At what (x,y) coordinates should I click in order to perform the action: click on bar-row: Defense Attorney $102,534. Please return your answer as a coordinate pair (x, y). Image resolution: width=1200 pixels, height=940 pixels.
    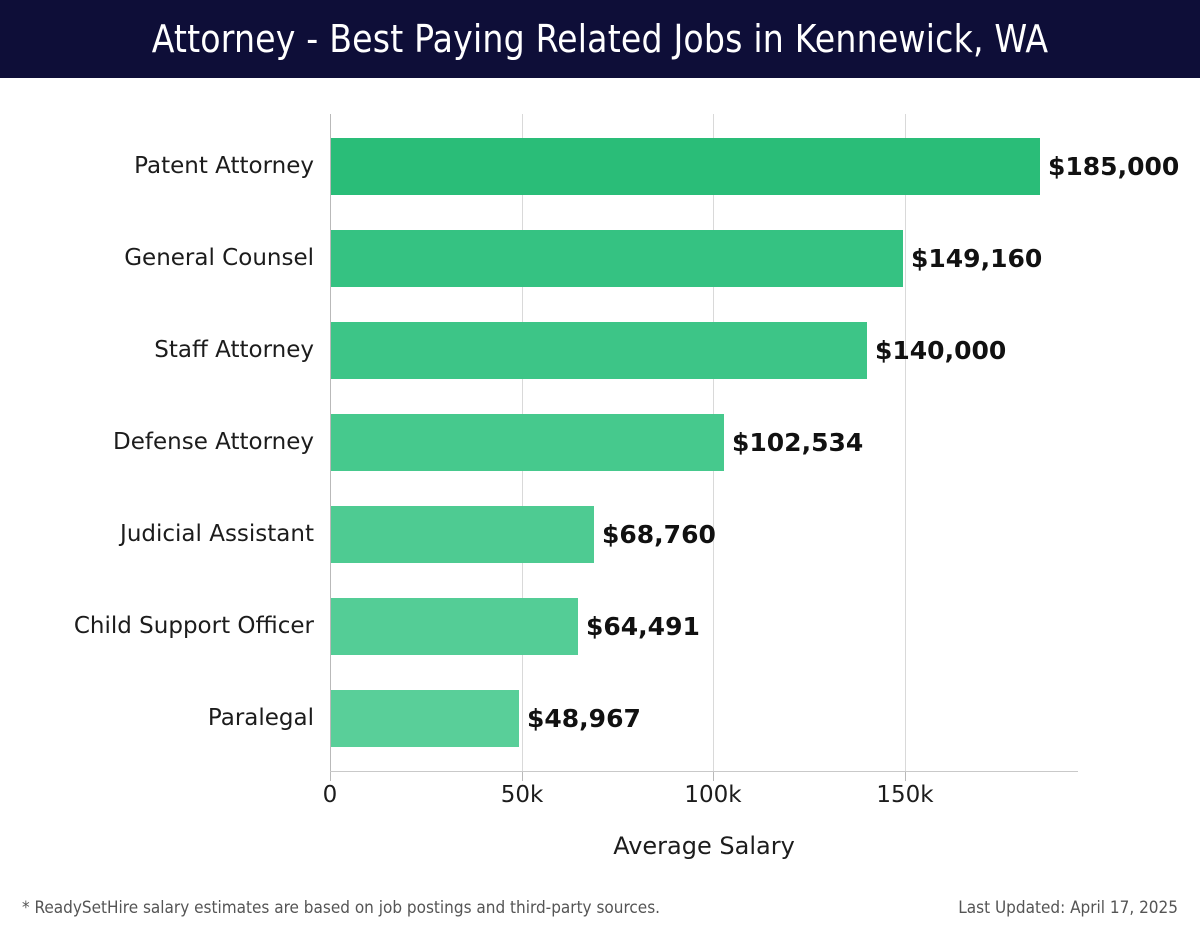
    Looking at the image, I should click on (600, 442).